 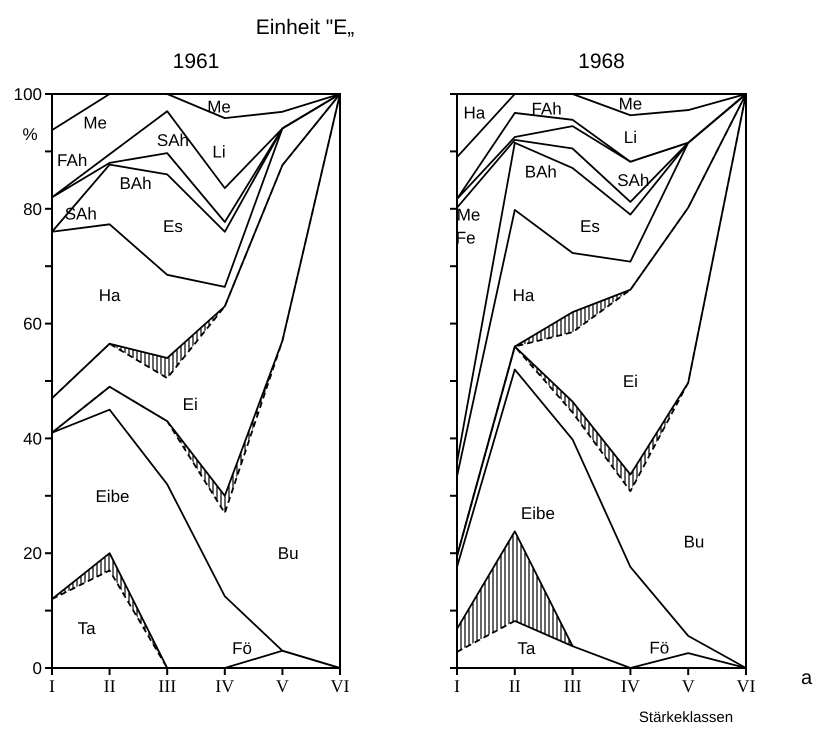 I want to click on y-tick-label: 60, so click(x=32, y=324).